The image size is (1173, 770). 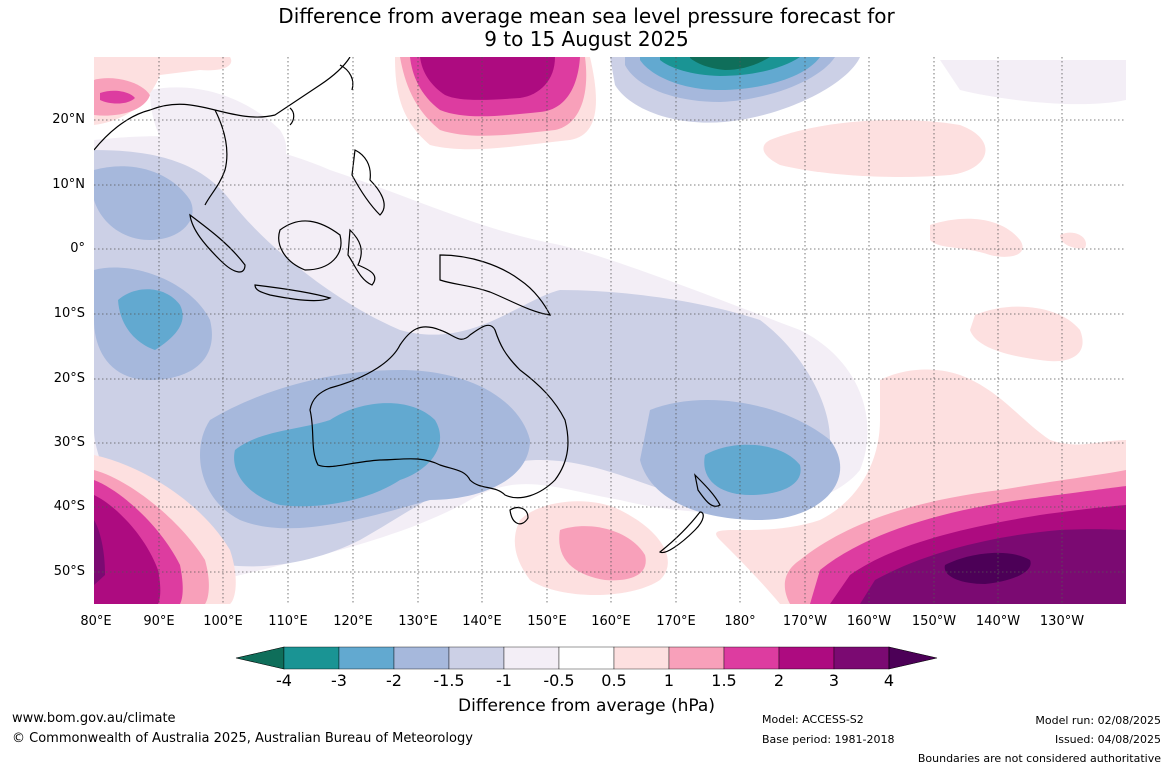 What do you see at coordinates (68, 119) in the screenshot?
I see `lat-label-20n: 20°N` at bounding box center [68, 119].